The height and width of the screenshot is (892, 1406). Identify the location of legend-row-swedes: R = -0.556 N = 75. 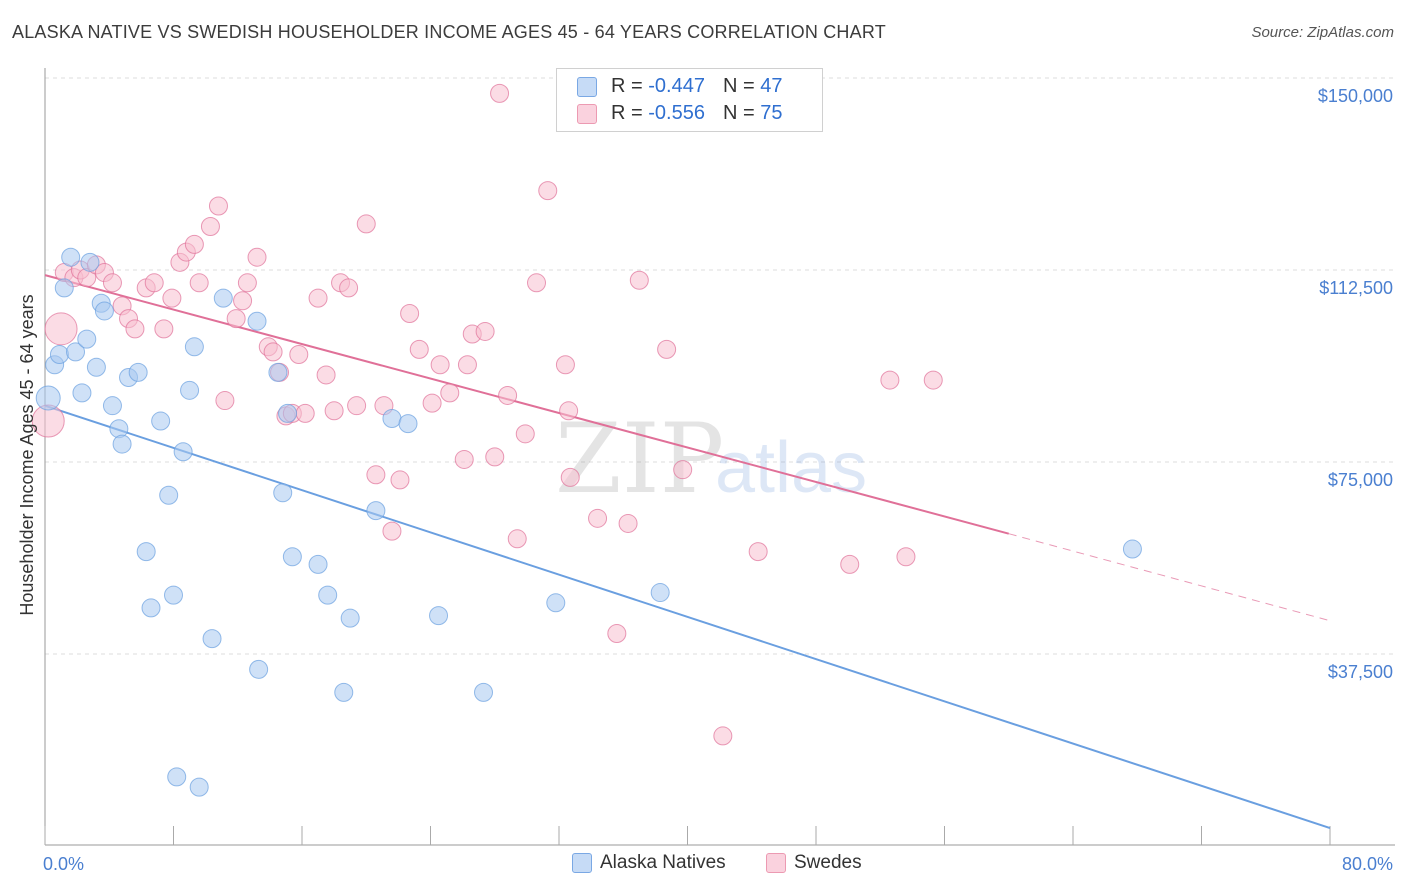
(679, 115).